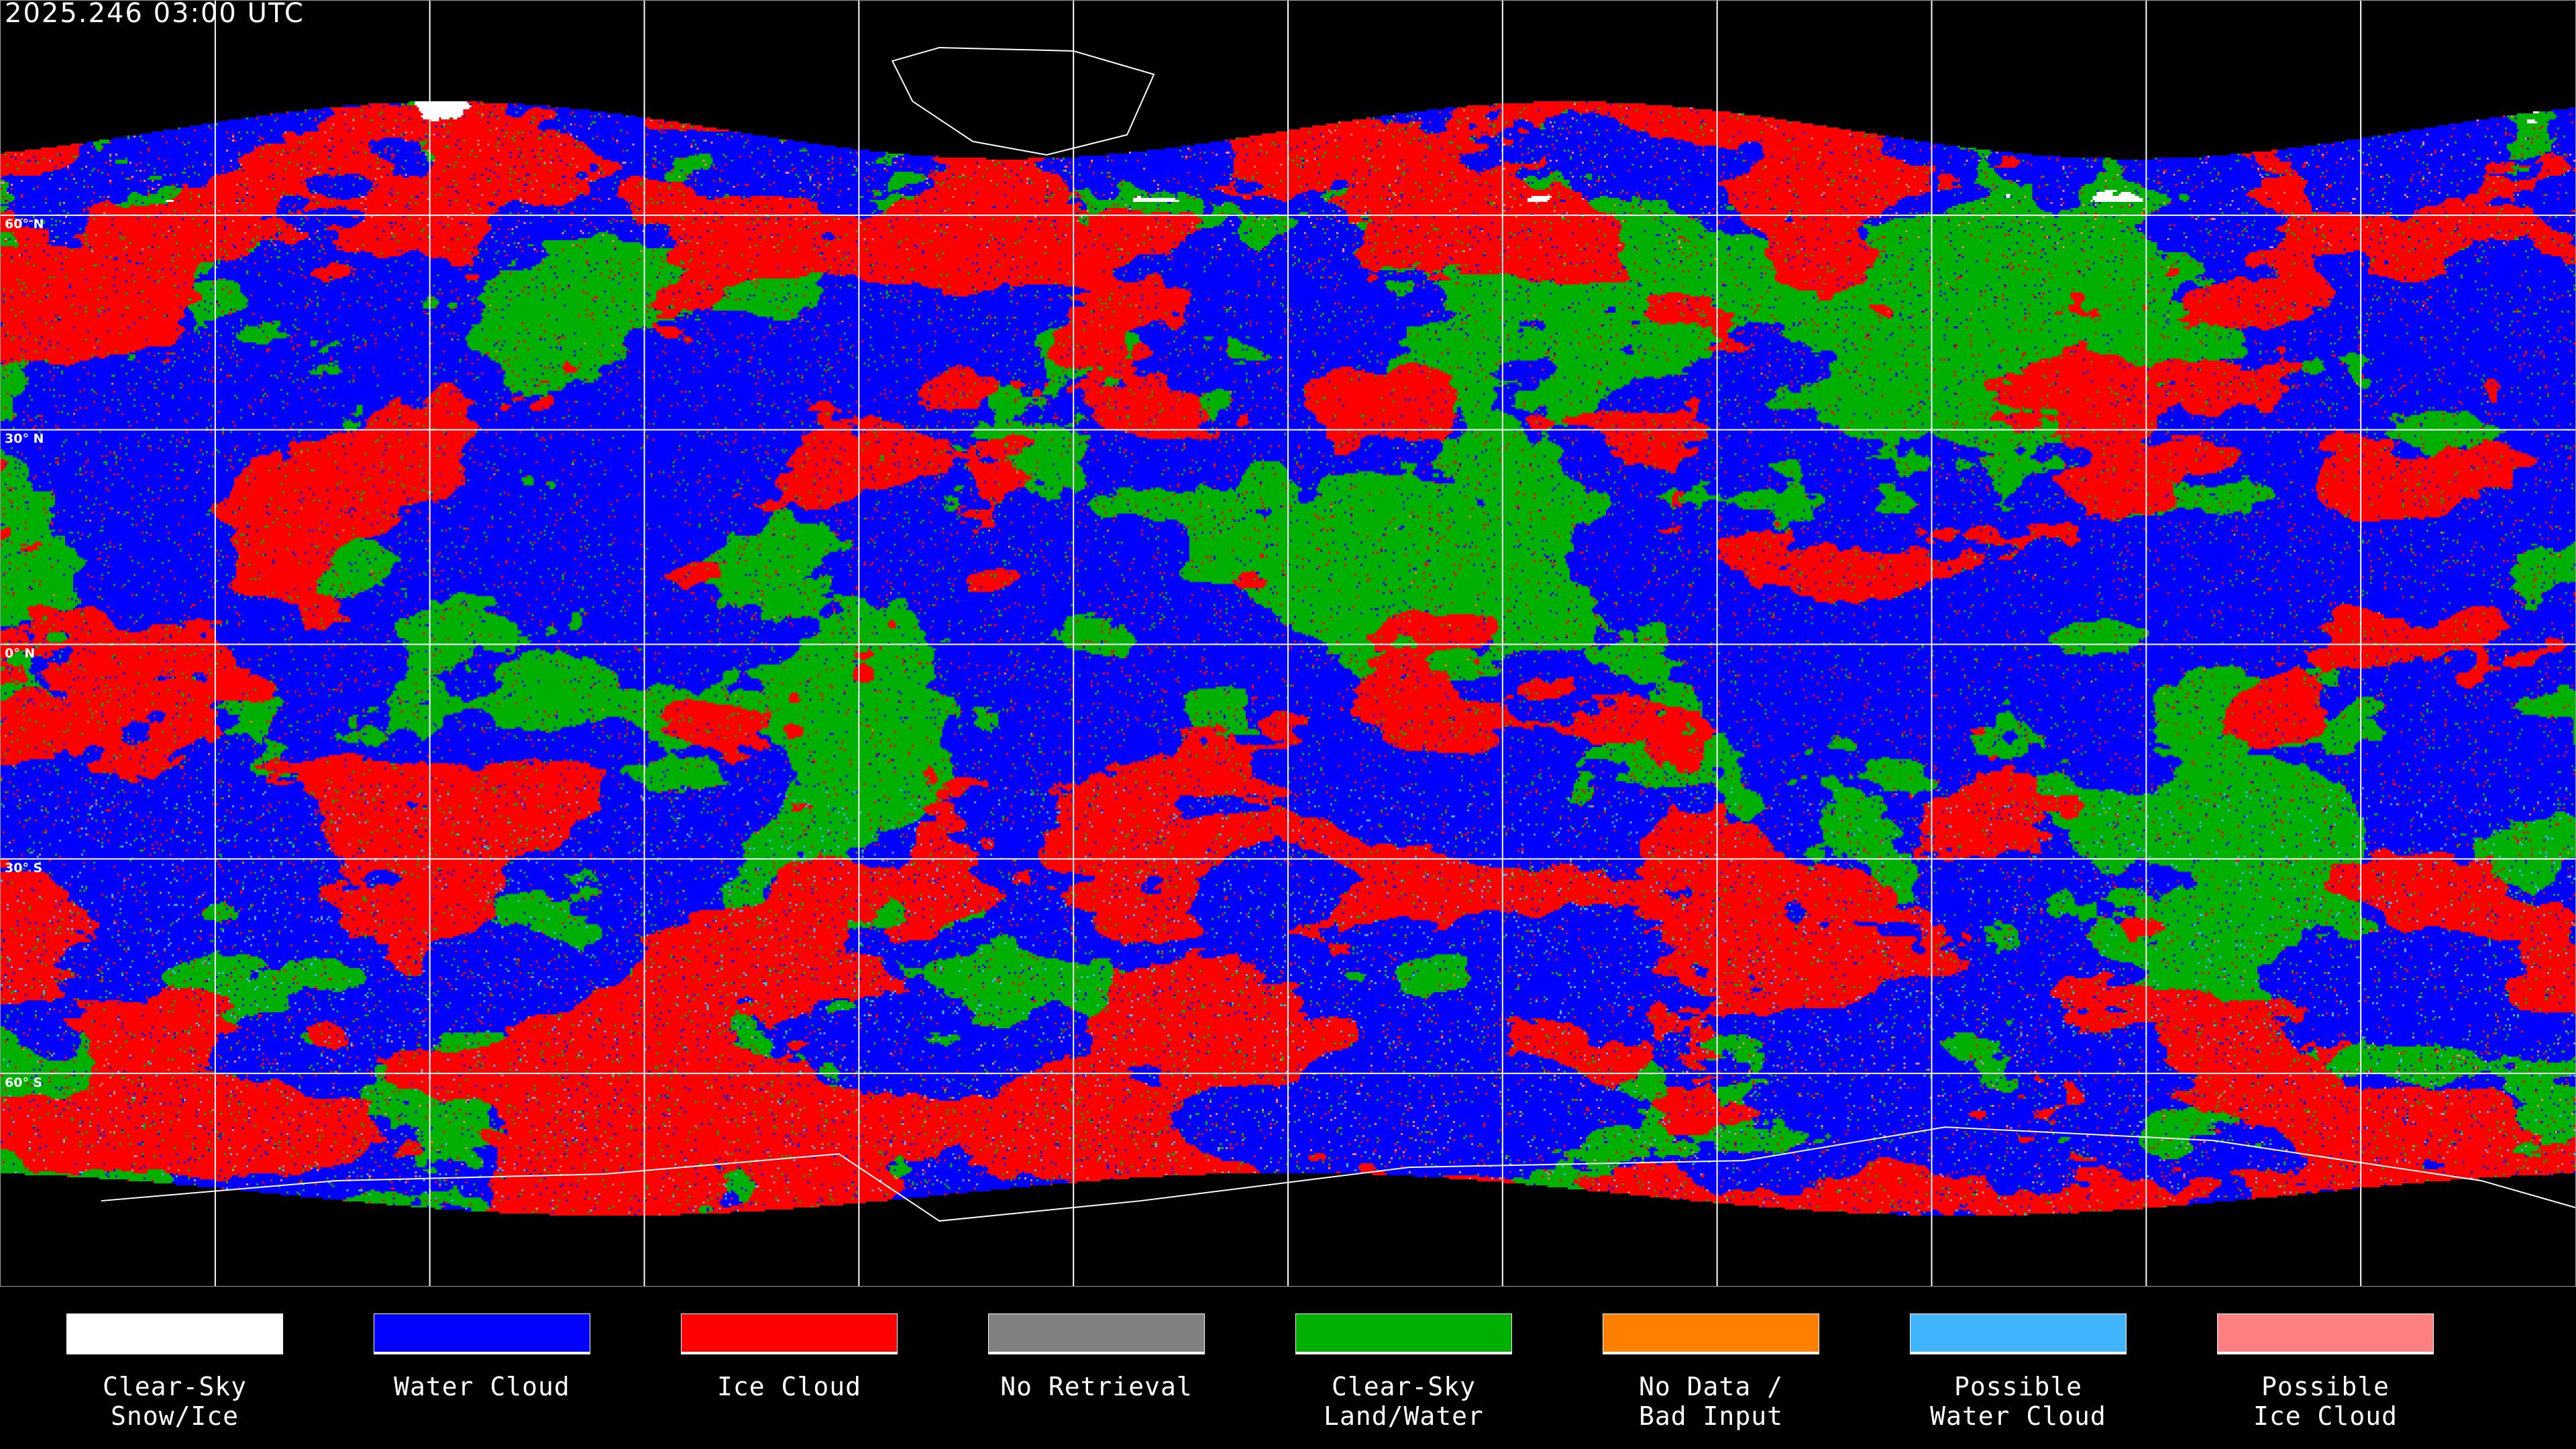  I want to click on legend-item-water-cloud: Water Cloud, so click(482, 1357).